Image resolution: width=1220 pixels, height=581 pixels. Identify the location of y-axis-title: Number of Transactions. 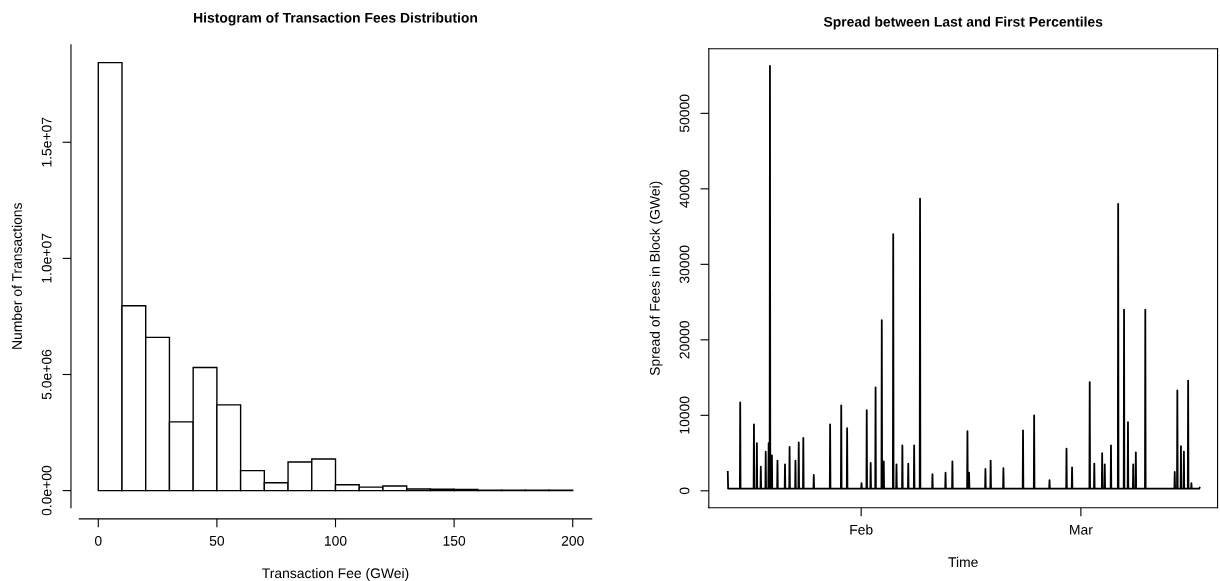
(16, 276).